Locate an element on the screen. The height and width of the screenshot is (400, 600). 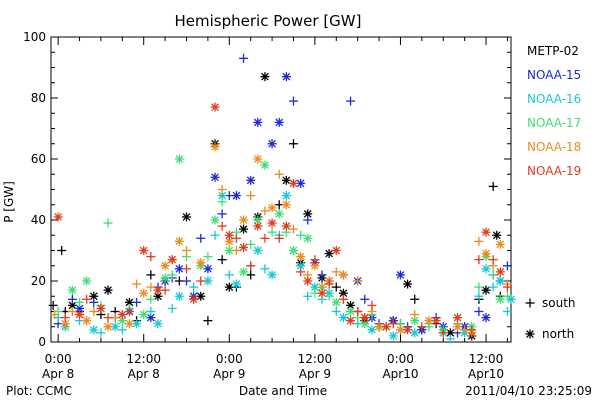
y-tick-label: 40 is located at coordinates (38, 220).